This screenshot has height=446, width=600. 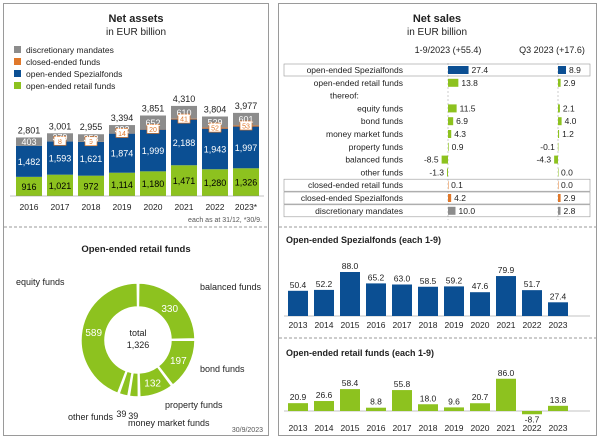 What do you see at coordinates (91, 159) in the screenshot?
I see `segment-label: 1,621` at bounding box center [91, 159].